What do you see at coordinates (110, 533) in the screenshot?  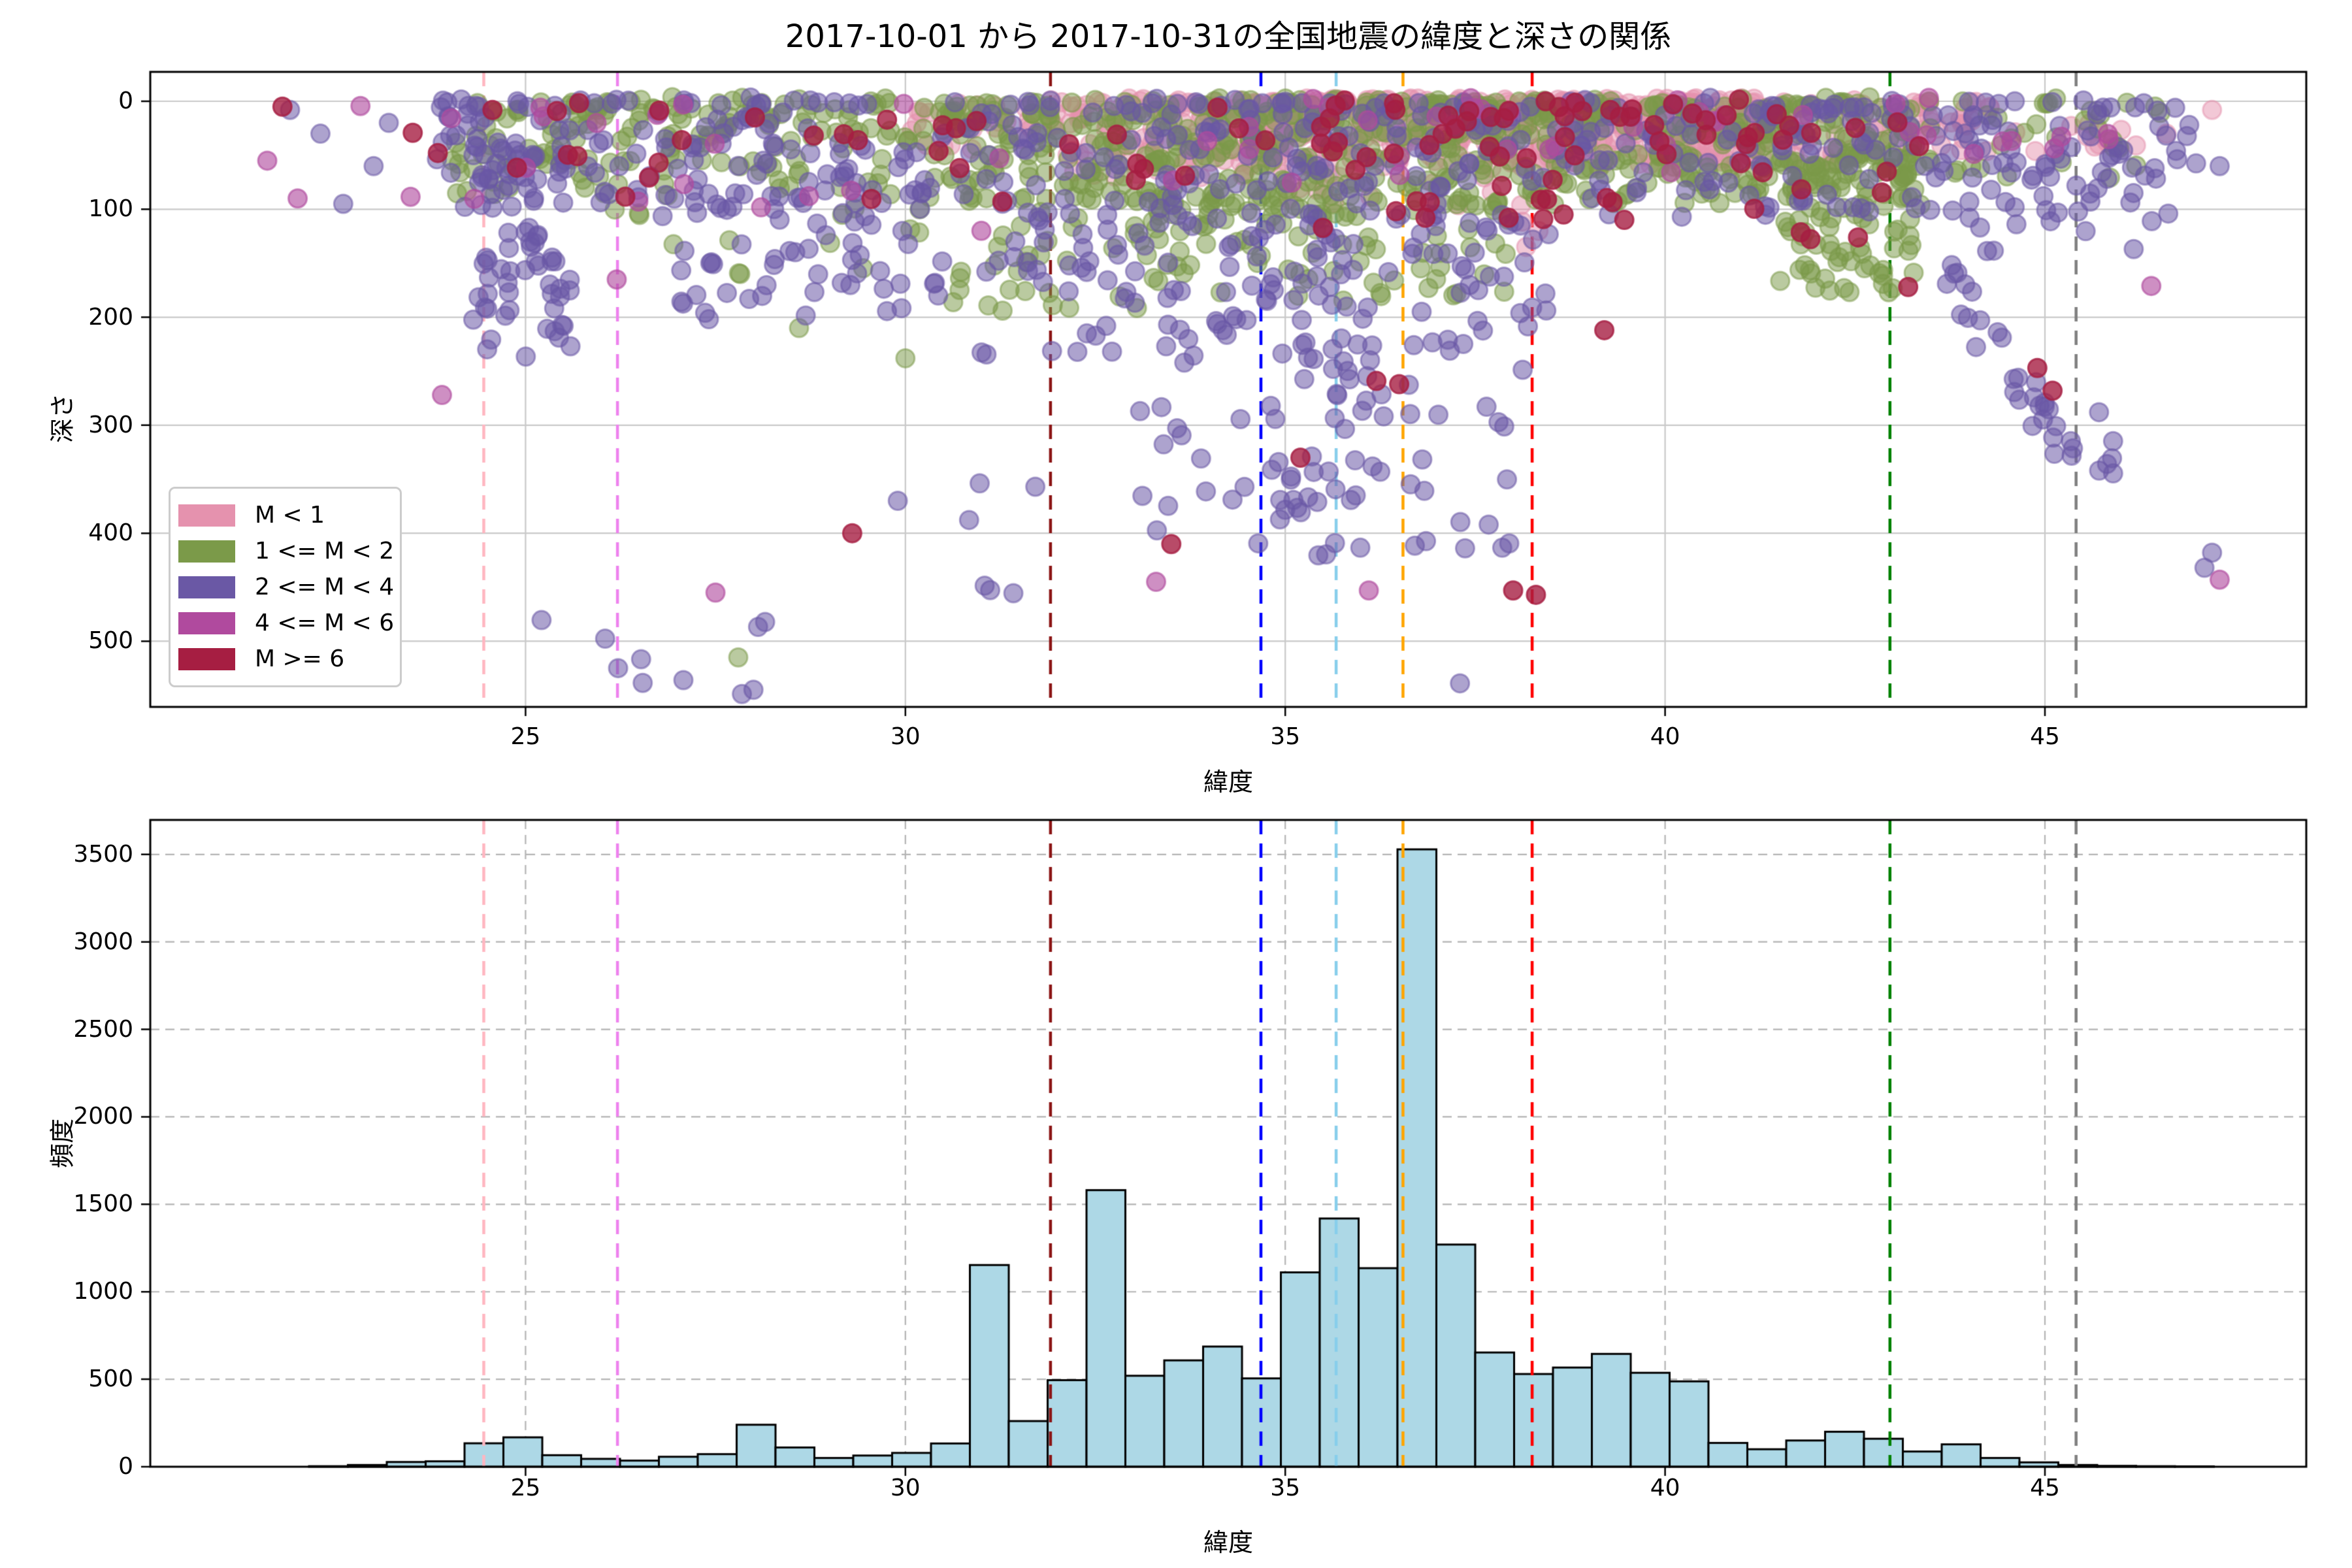 I see `scatter-y-tick-label: 400` at bounding box center [110, 533].